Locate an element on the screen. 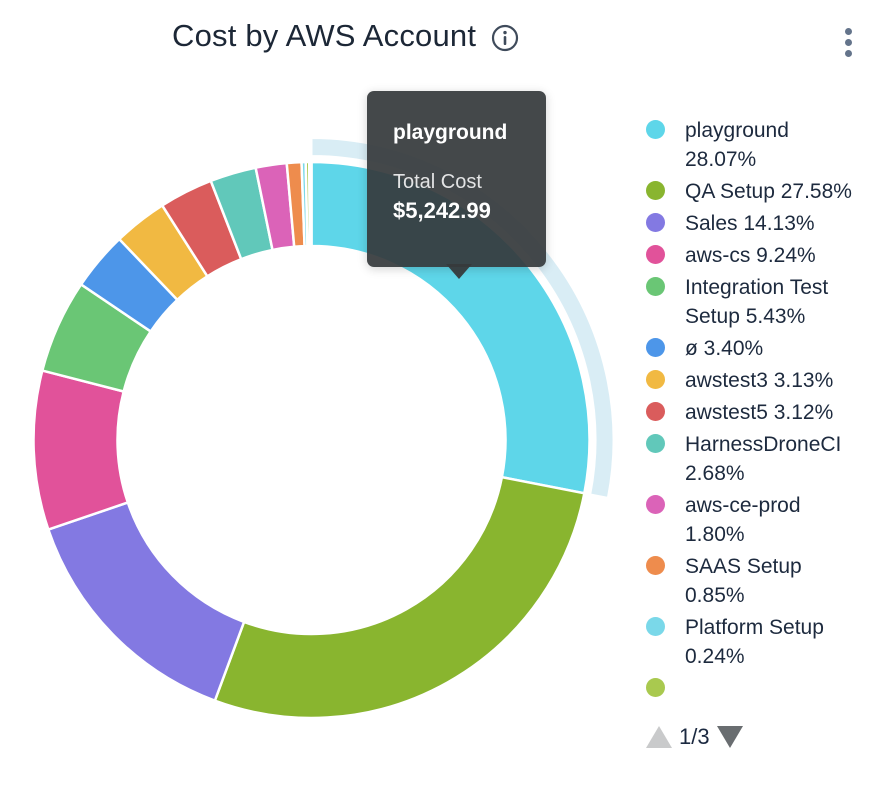 This screenshot has width=888, height=786. more-options-menu-icon is located at coordinates (848, 42).